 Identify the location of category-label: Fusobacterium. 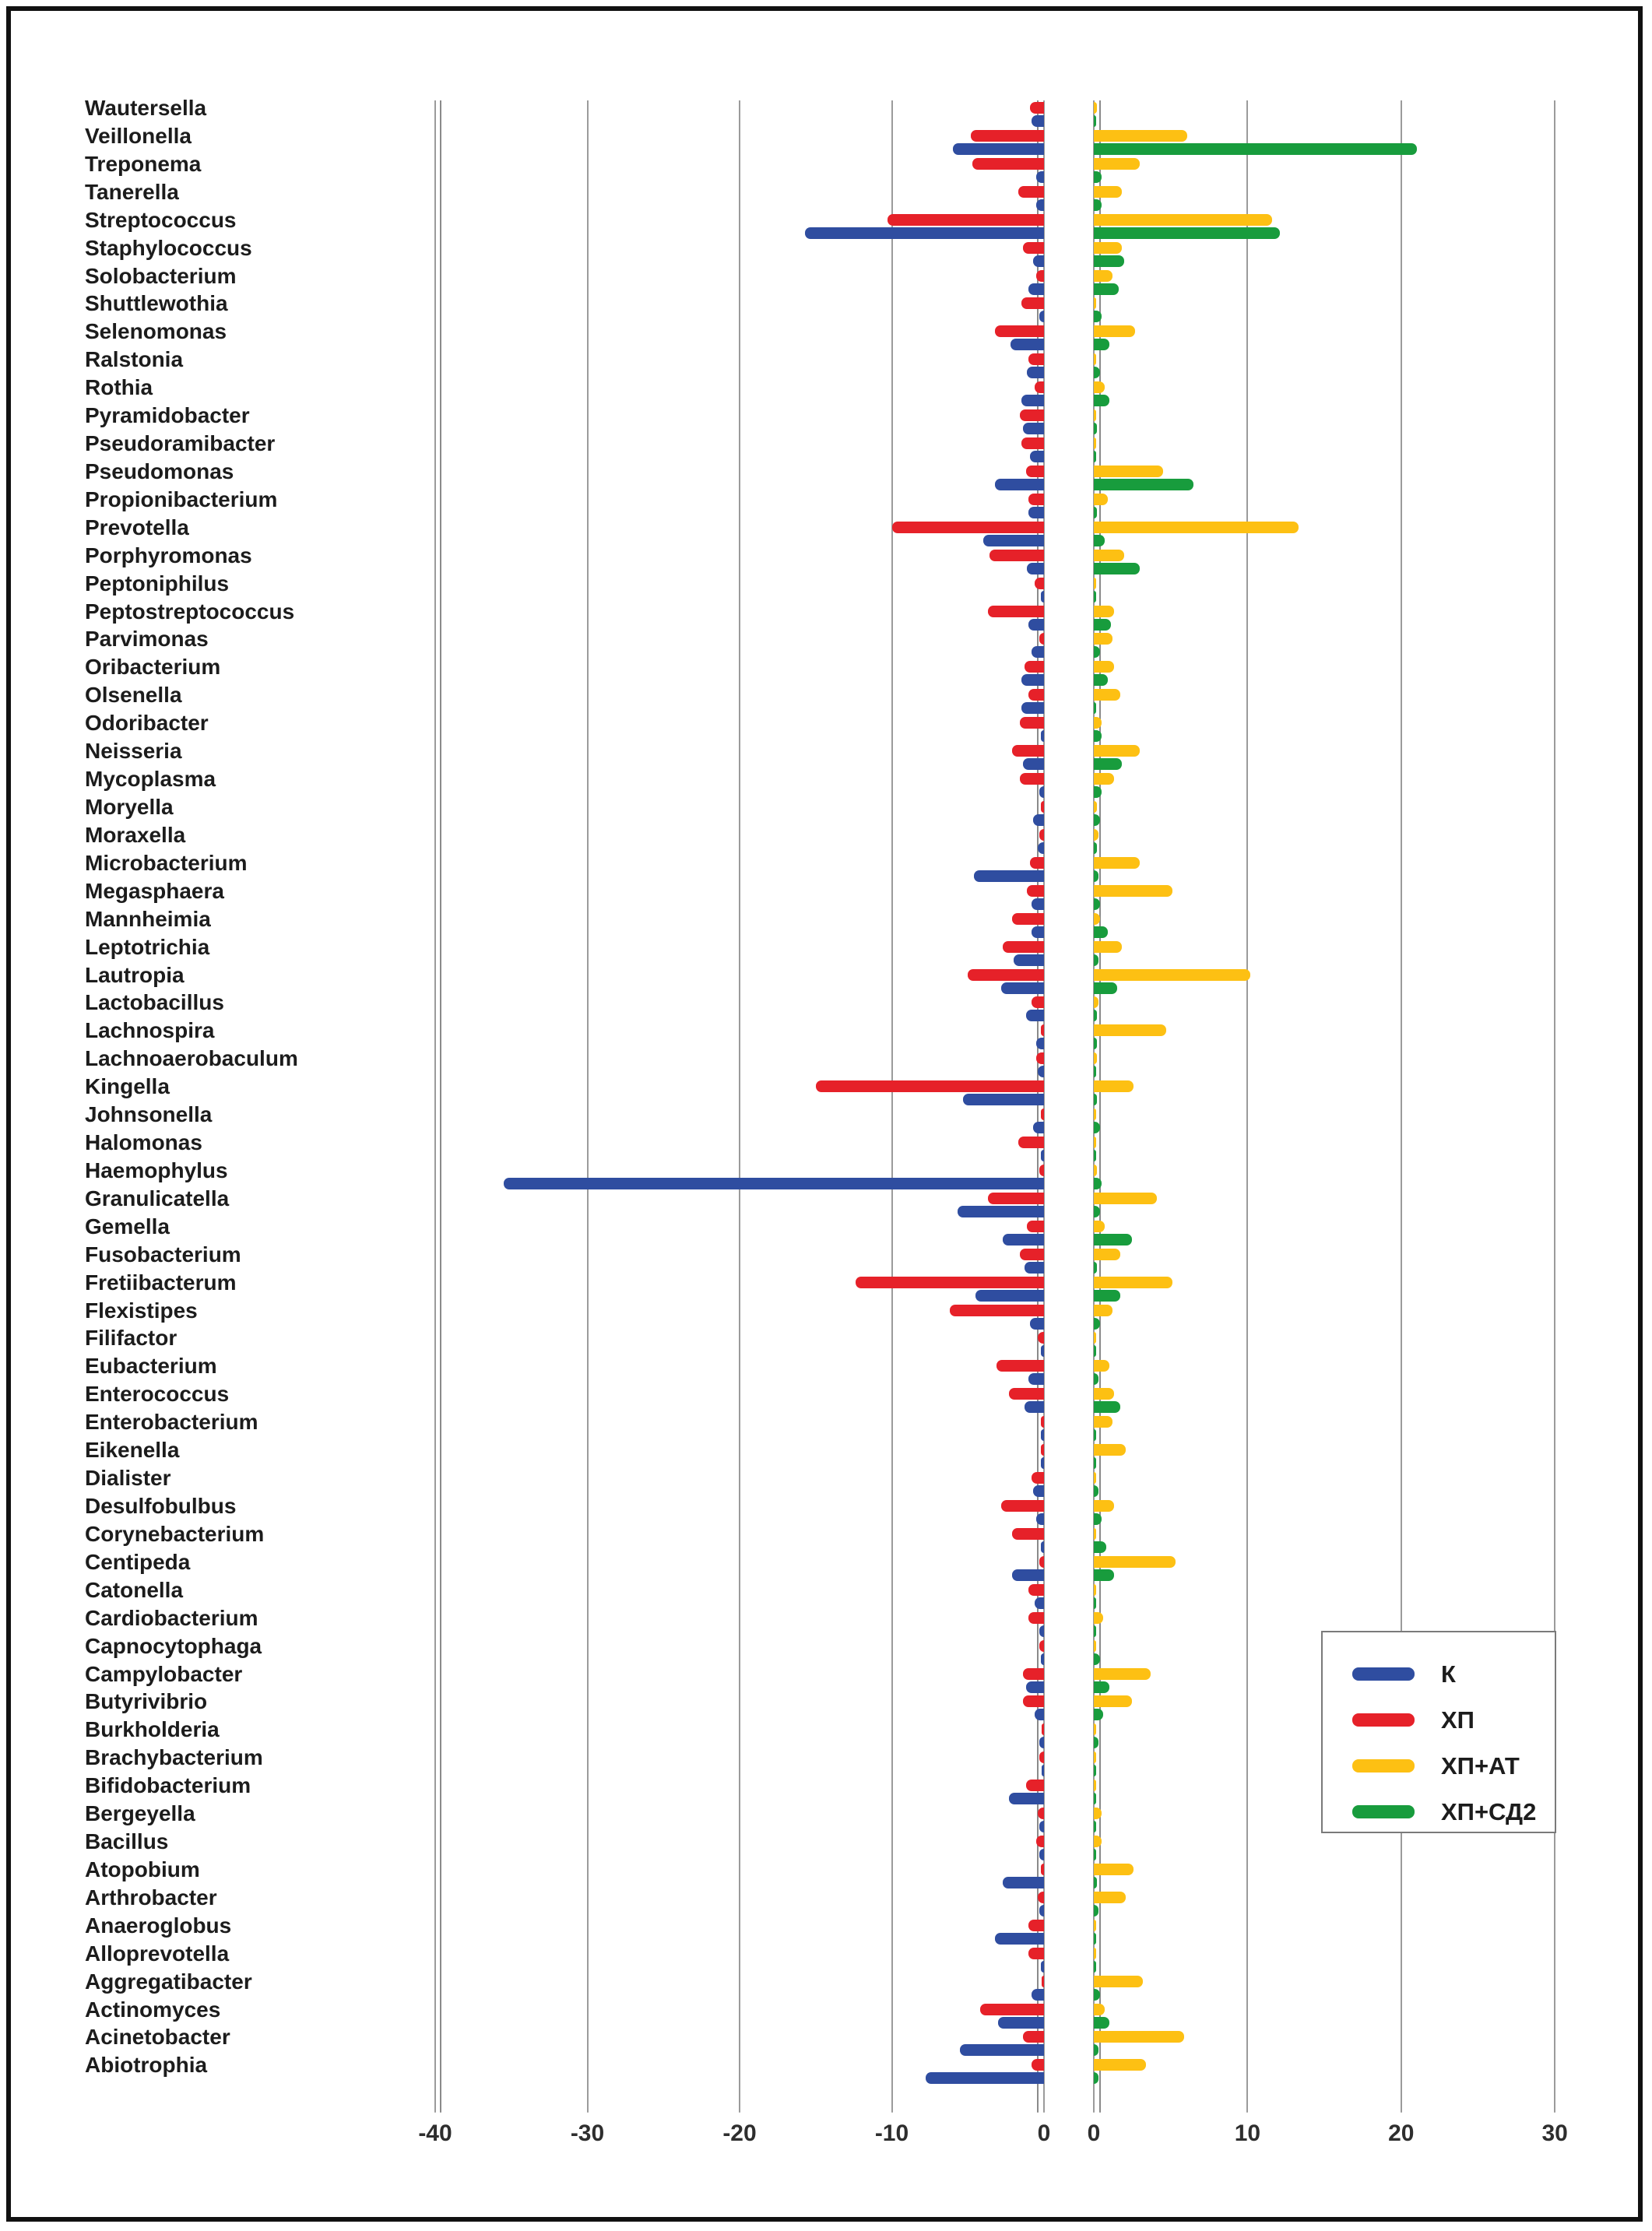
(163, 1254).